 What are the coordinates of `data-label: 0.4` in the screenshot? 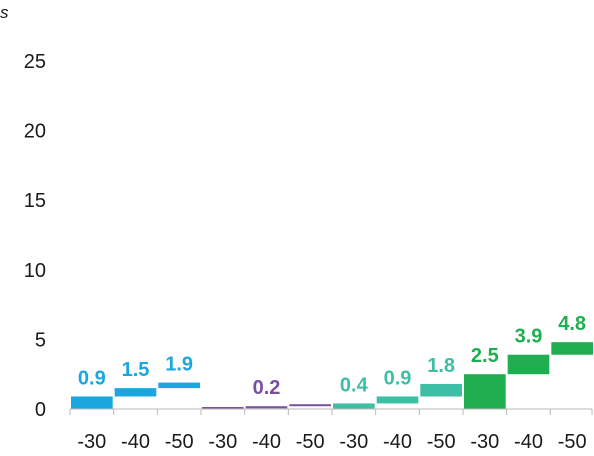 It's located at (354, 385).